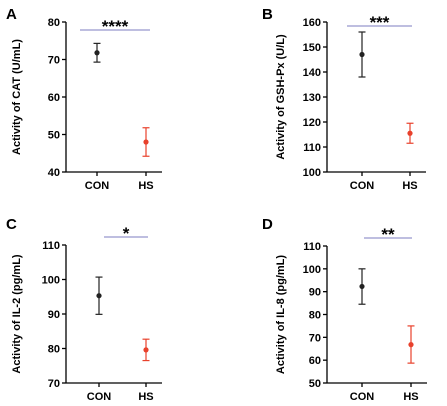 The width and height of the screenshot is (447, 406). What do you see at coordinates (51, 281) in the screenshot?
I see `chart-2-y-tick-label: 100` at bounding box center [51, 281].